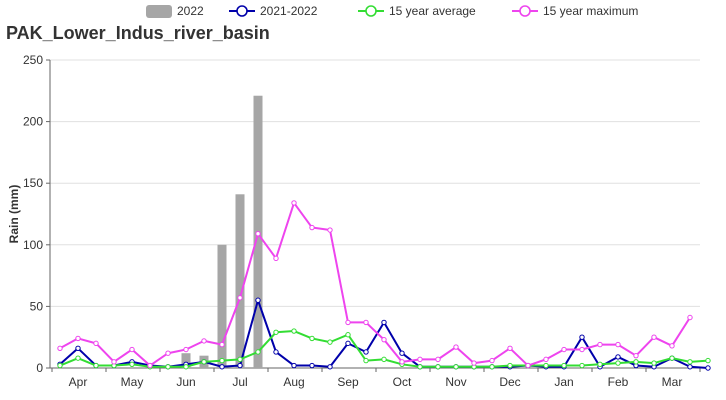  Describe the element at coordinates (563, 382) in the screenshot. I see `x-tick-label: Jan` at that location.